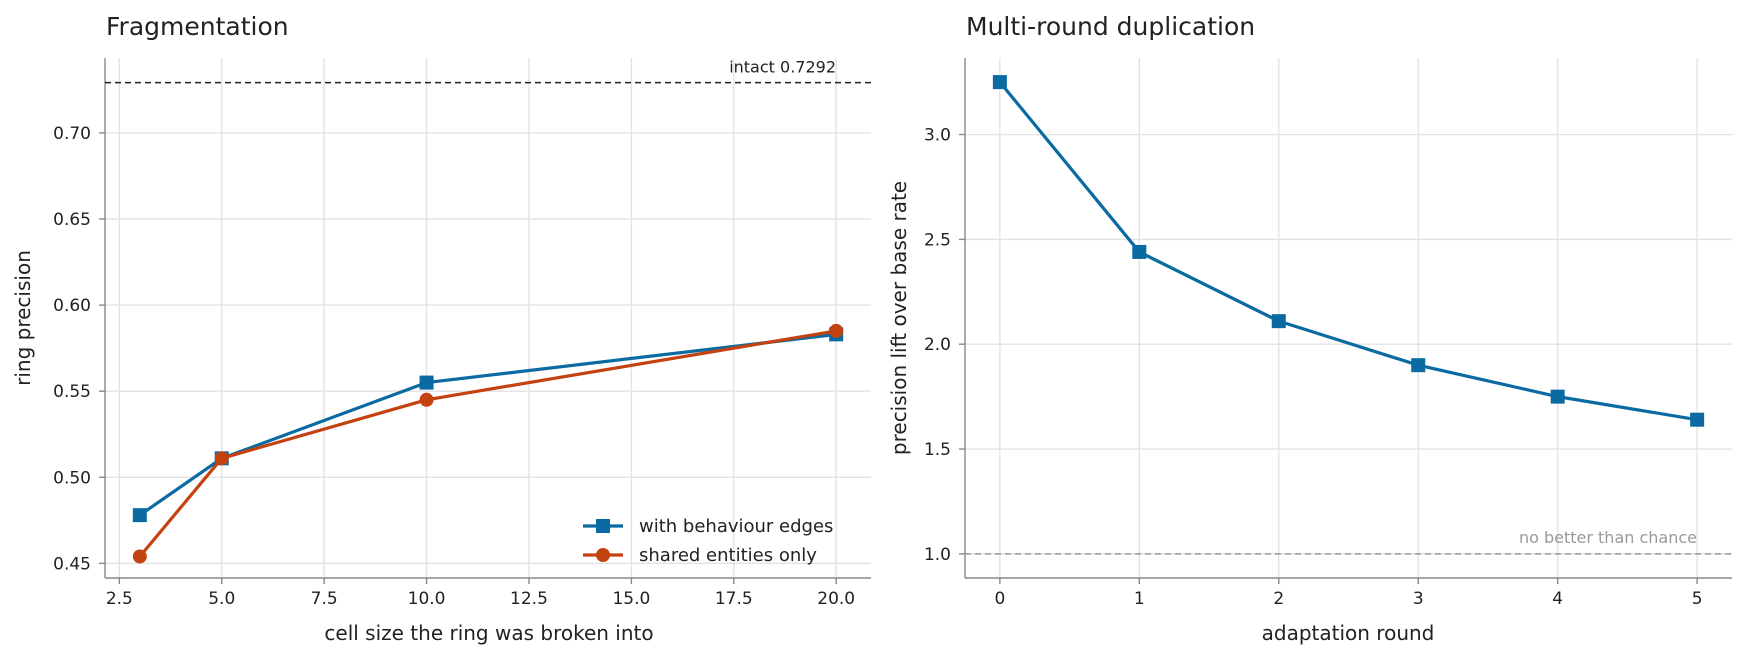  What do you see at coordinates (72, 220) in the screenshot?
I see `fragmentation-y-tick-label: 0.65` at bounding box center [72, 220].